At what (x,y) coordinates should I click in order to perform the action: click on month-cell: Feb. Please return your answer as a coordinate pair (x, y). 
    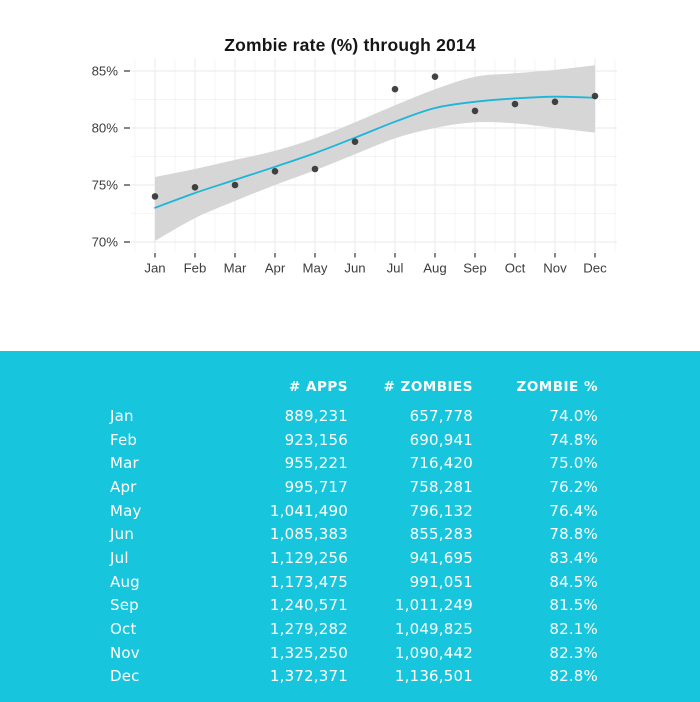
    Looking at the image, I should click on (124, 439).